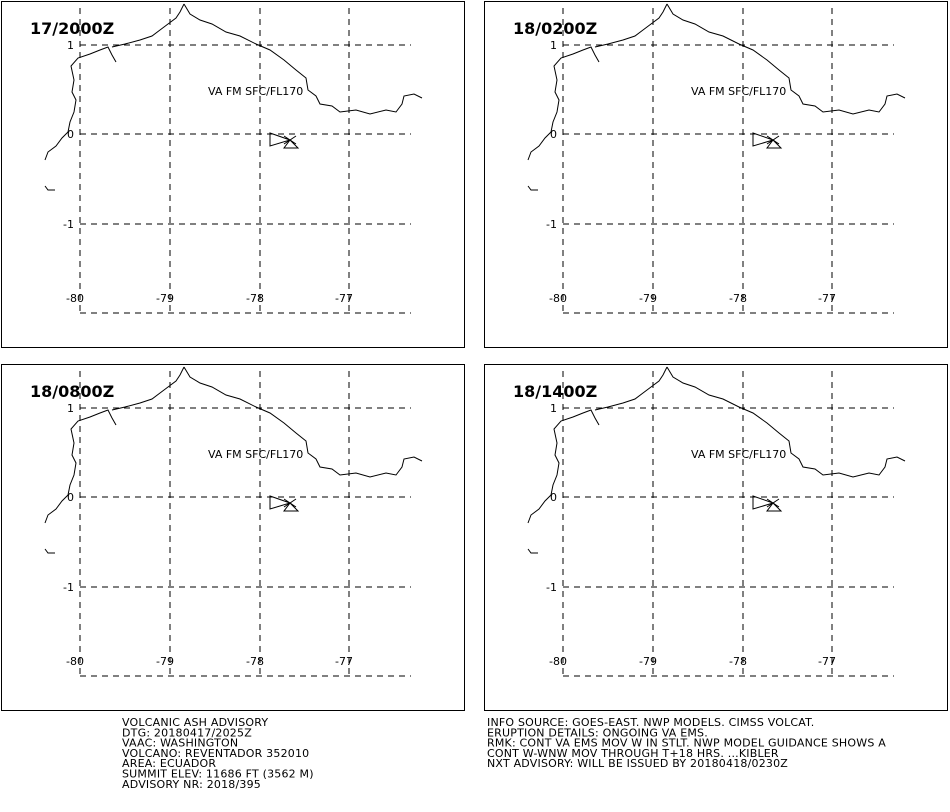  What do you see at coordinates (195, 722) in the screenshot?
I see `advisory-line: VOLCANIC ASH ADVISORY` at bounding box center [195, 722].